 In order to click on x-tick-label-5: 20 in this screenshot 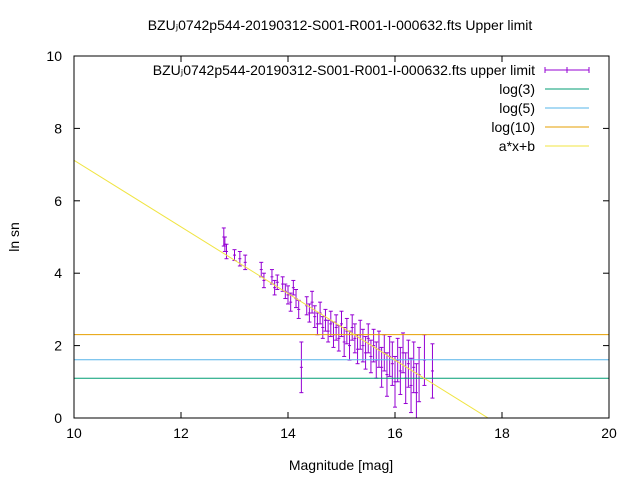, I will do `click(609, 433)`.